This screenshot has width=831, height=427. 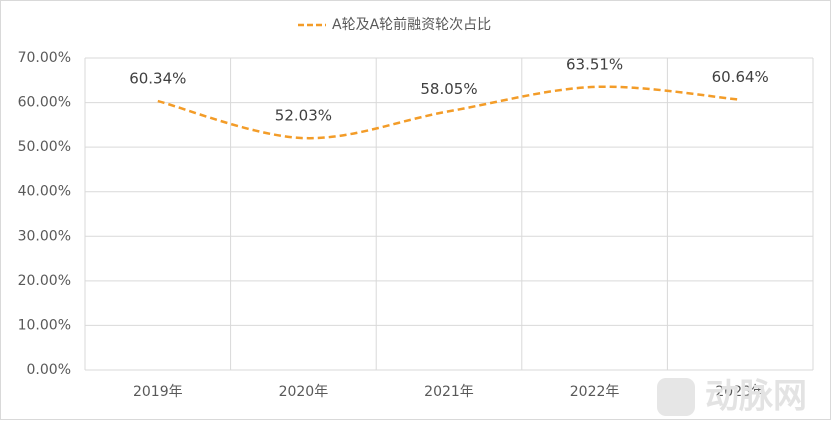 What do you see at coordinates (449, 392) in the screenshot?
I see `x-tick-label: 2021年` at bounding box center [449, 392].